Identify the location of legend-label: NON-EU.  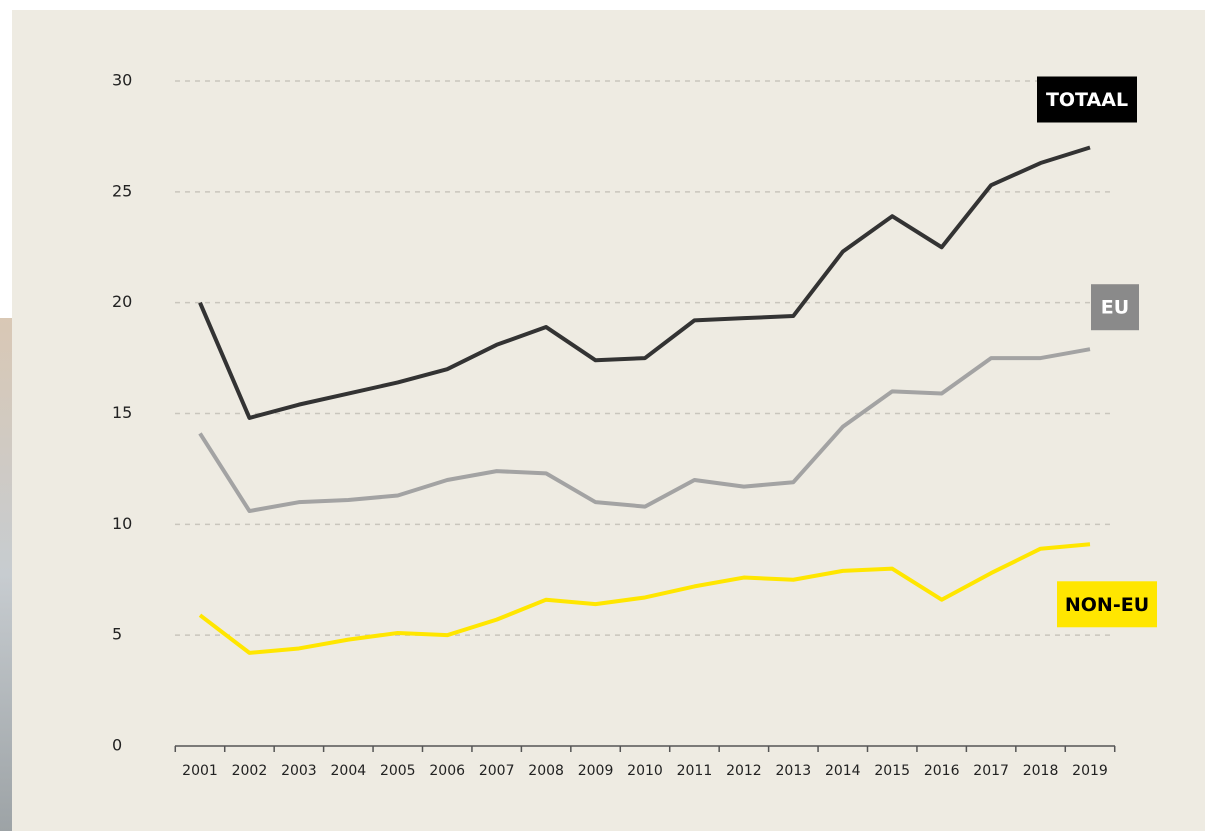
(1107, 605).